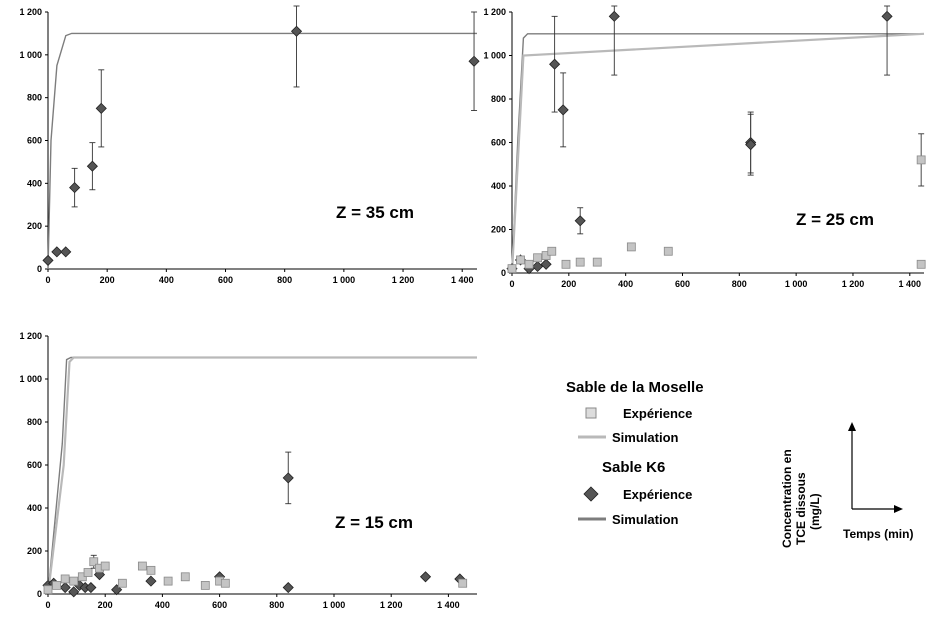  Describe the element at coordinates (878, 534) in the screenshot. I see `axis-key-x-label: Temps (min)` at that location.